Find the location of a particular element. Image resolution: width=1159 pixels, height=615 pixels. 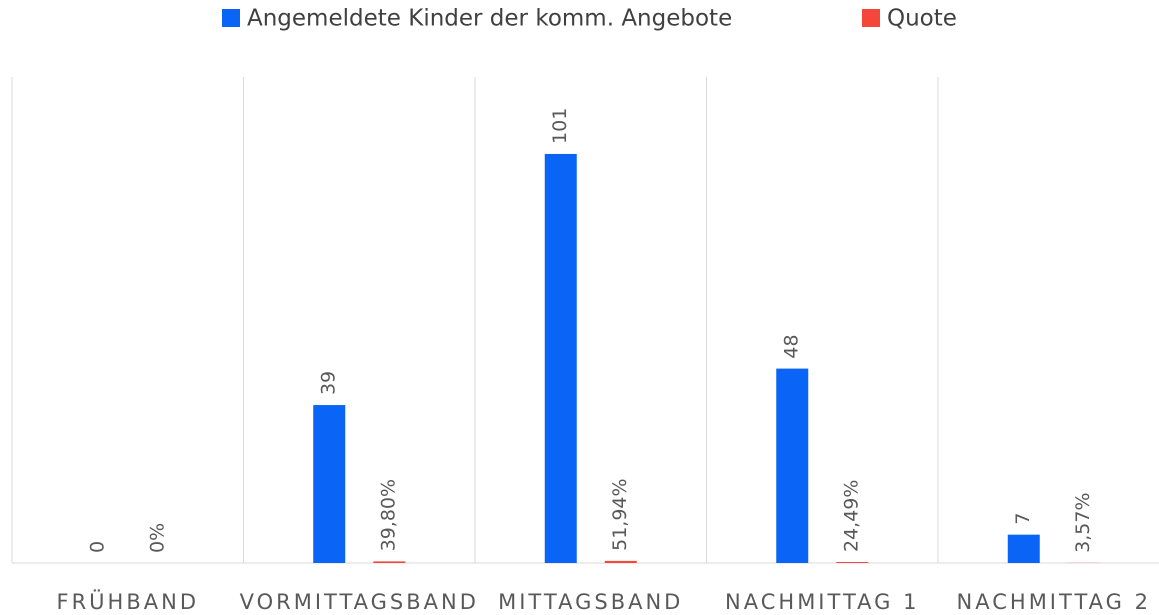

data-label: 3,57% is located at coordinates (1083, 522).